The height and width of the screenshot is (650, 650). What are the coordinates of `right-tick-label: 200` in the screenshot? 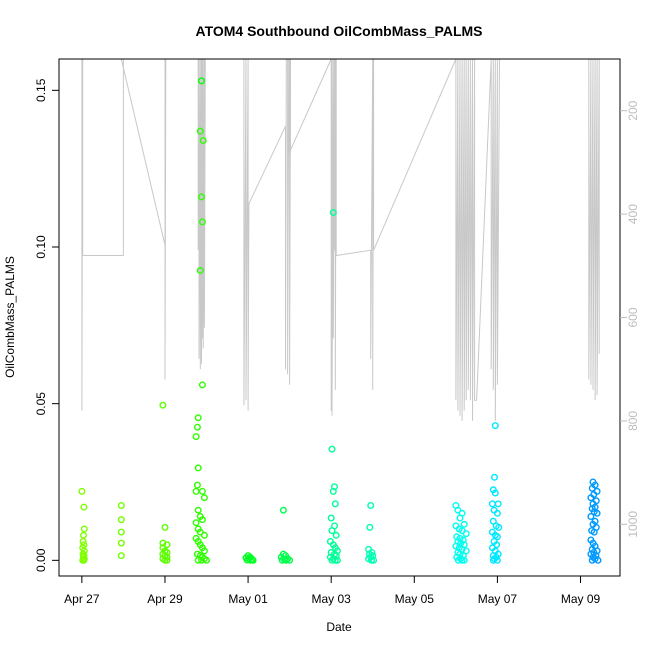 It's located at (633, 110).